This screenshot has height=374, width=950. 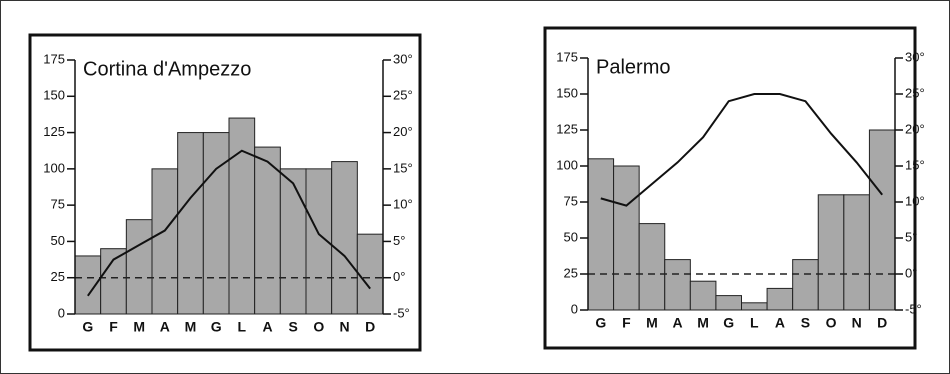 What do you see at coordinates (167, 69) in the screenshot?
I see `chart-title: Cortina d'Ampezzo` at bounding box center [167, 69].